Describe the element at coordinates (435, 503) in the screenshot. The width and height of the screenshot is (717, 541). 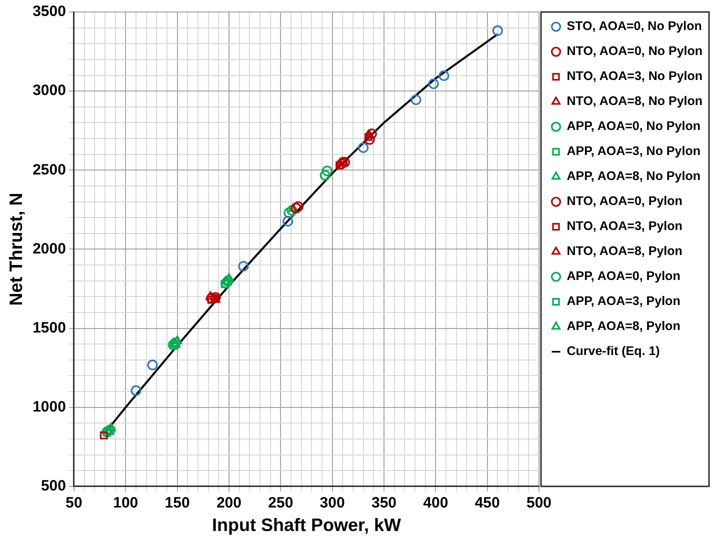
I see `x-tick-label: 400` at that location.